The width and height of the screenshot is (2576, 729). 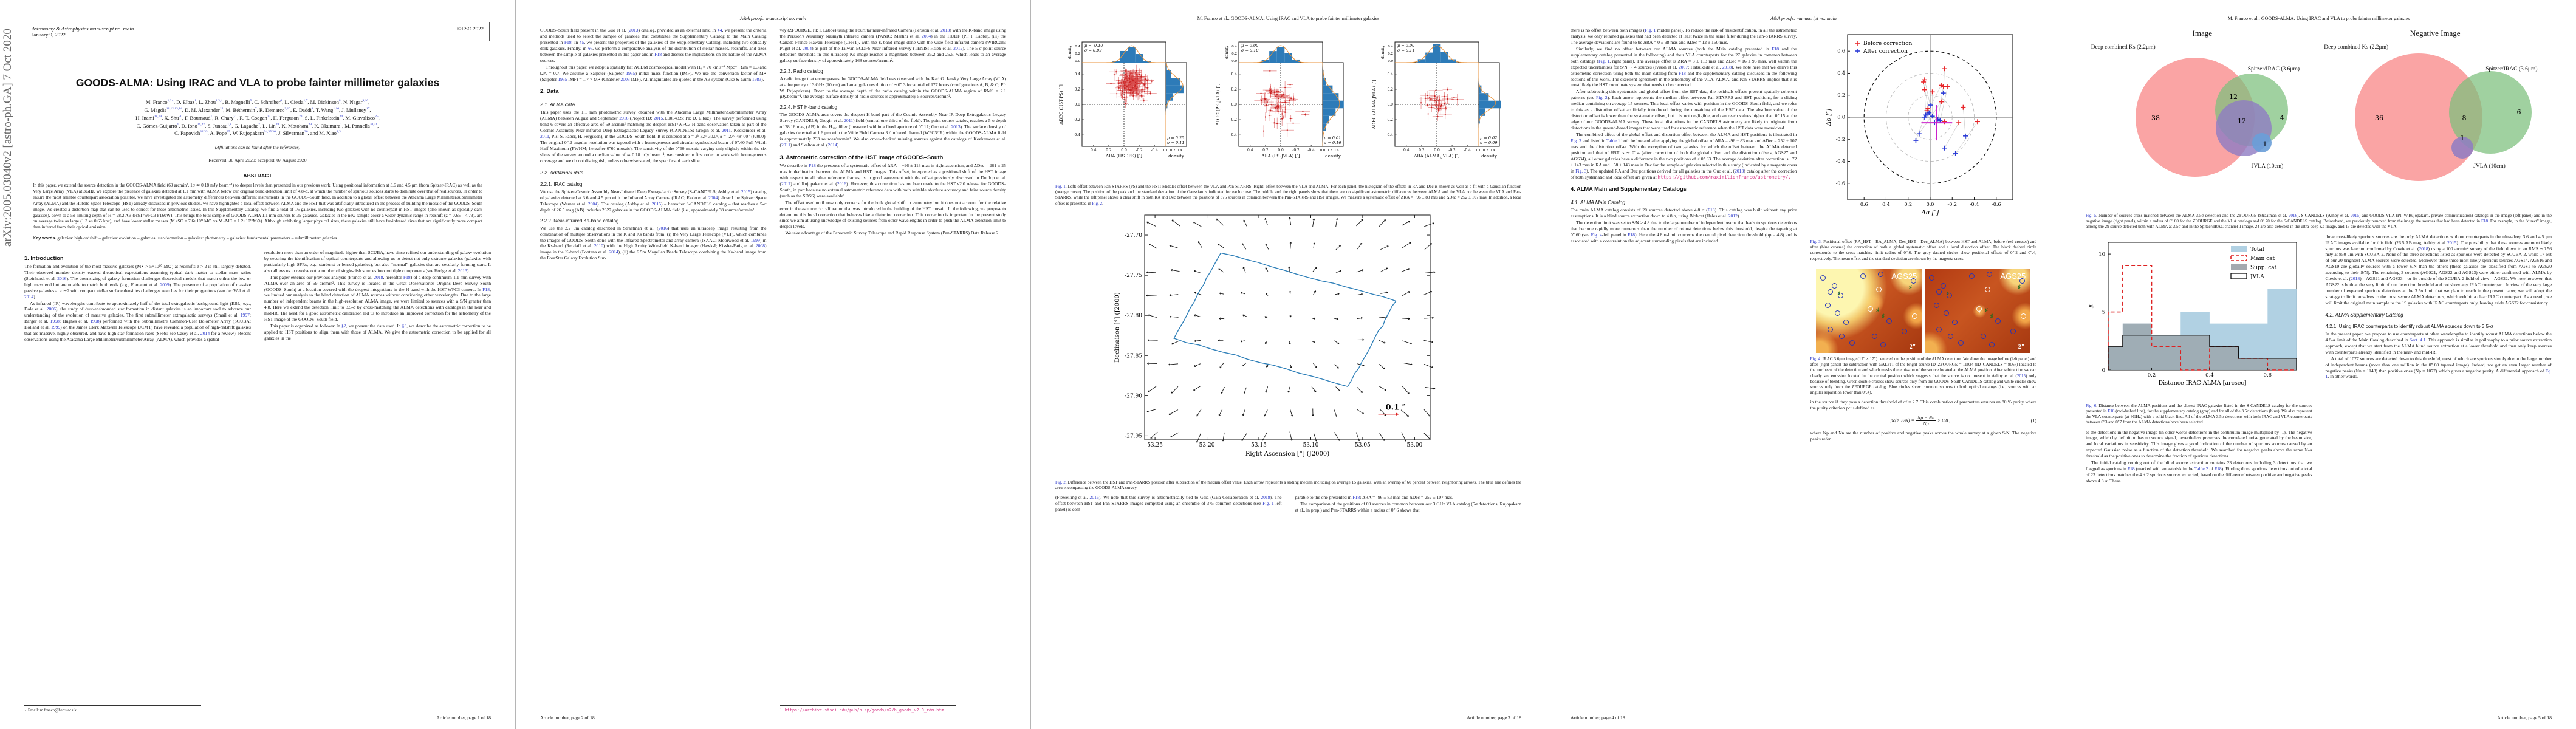 I want to click on page-footer: Article number, page 2 of 18, so click(x=567, y=718).